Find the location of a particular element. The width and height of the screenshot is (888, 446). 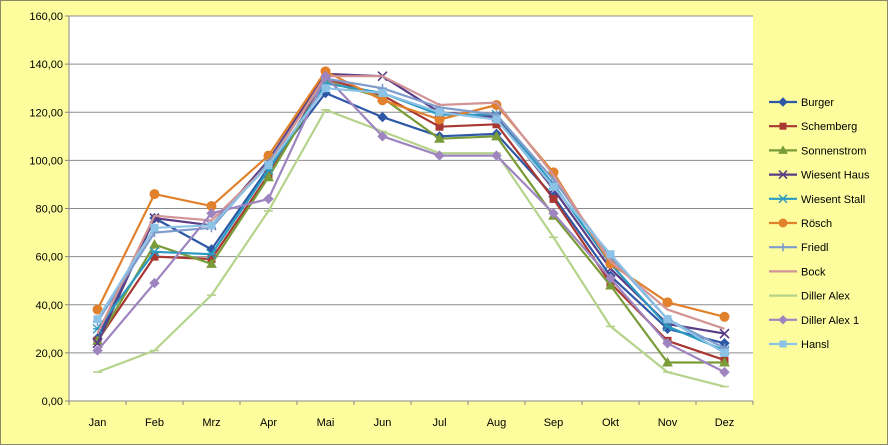

y-tick-label: 0,00 is located at coordinates (52, 402).